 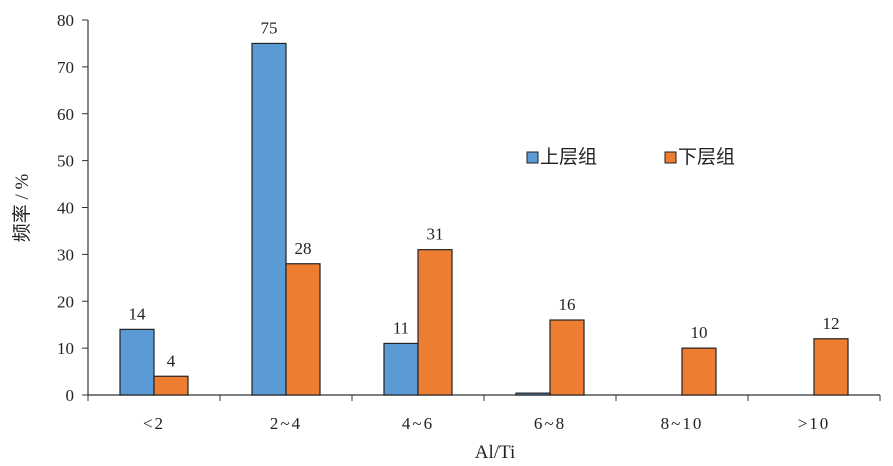 What do you see at coordinates (65, 254) in the screenshot?
I see `y-tick-label: 30` at bounding box center [65, 254].